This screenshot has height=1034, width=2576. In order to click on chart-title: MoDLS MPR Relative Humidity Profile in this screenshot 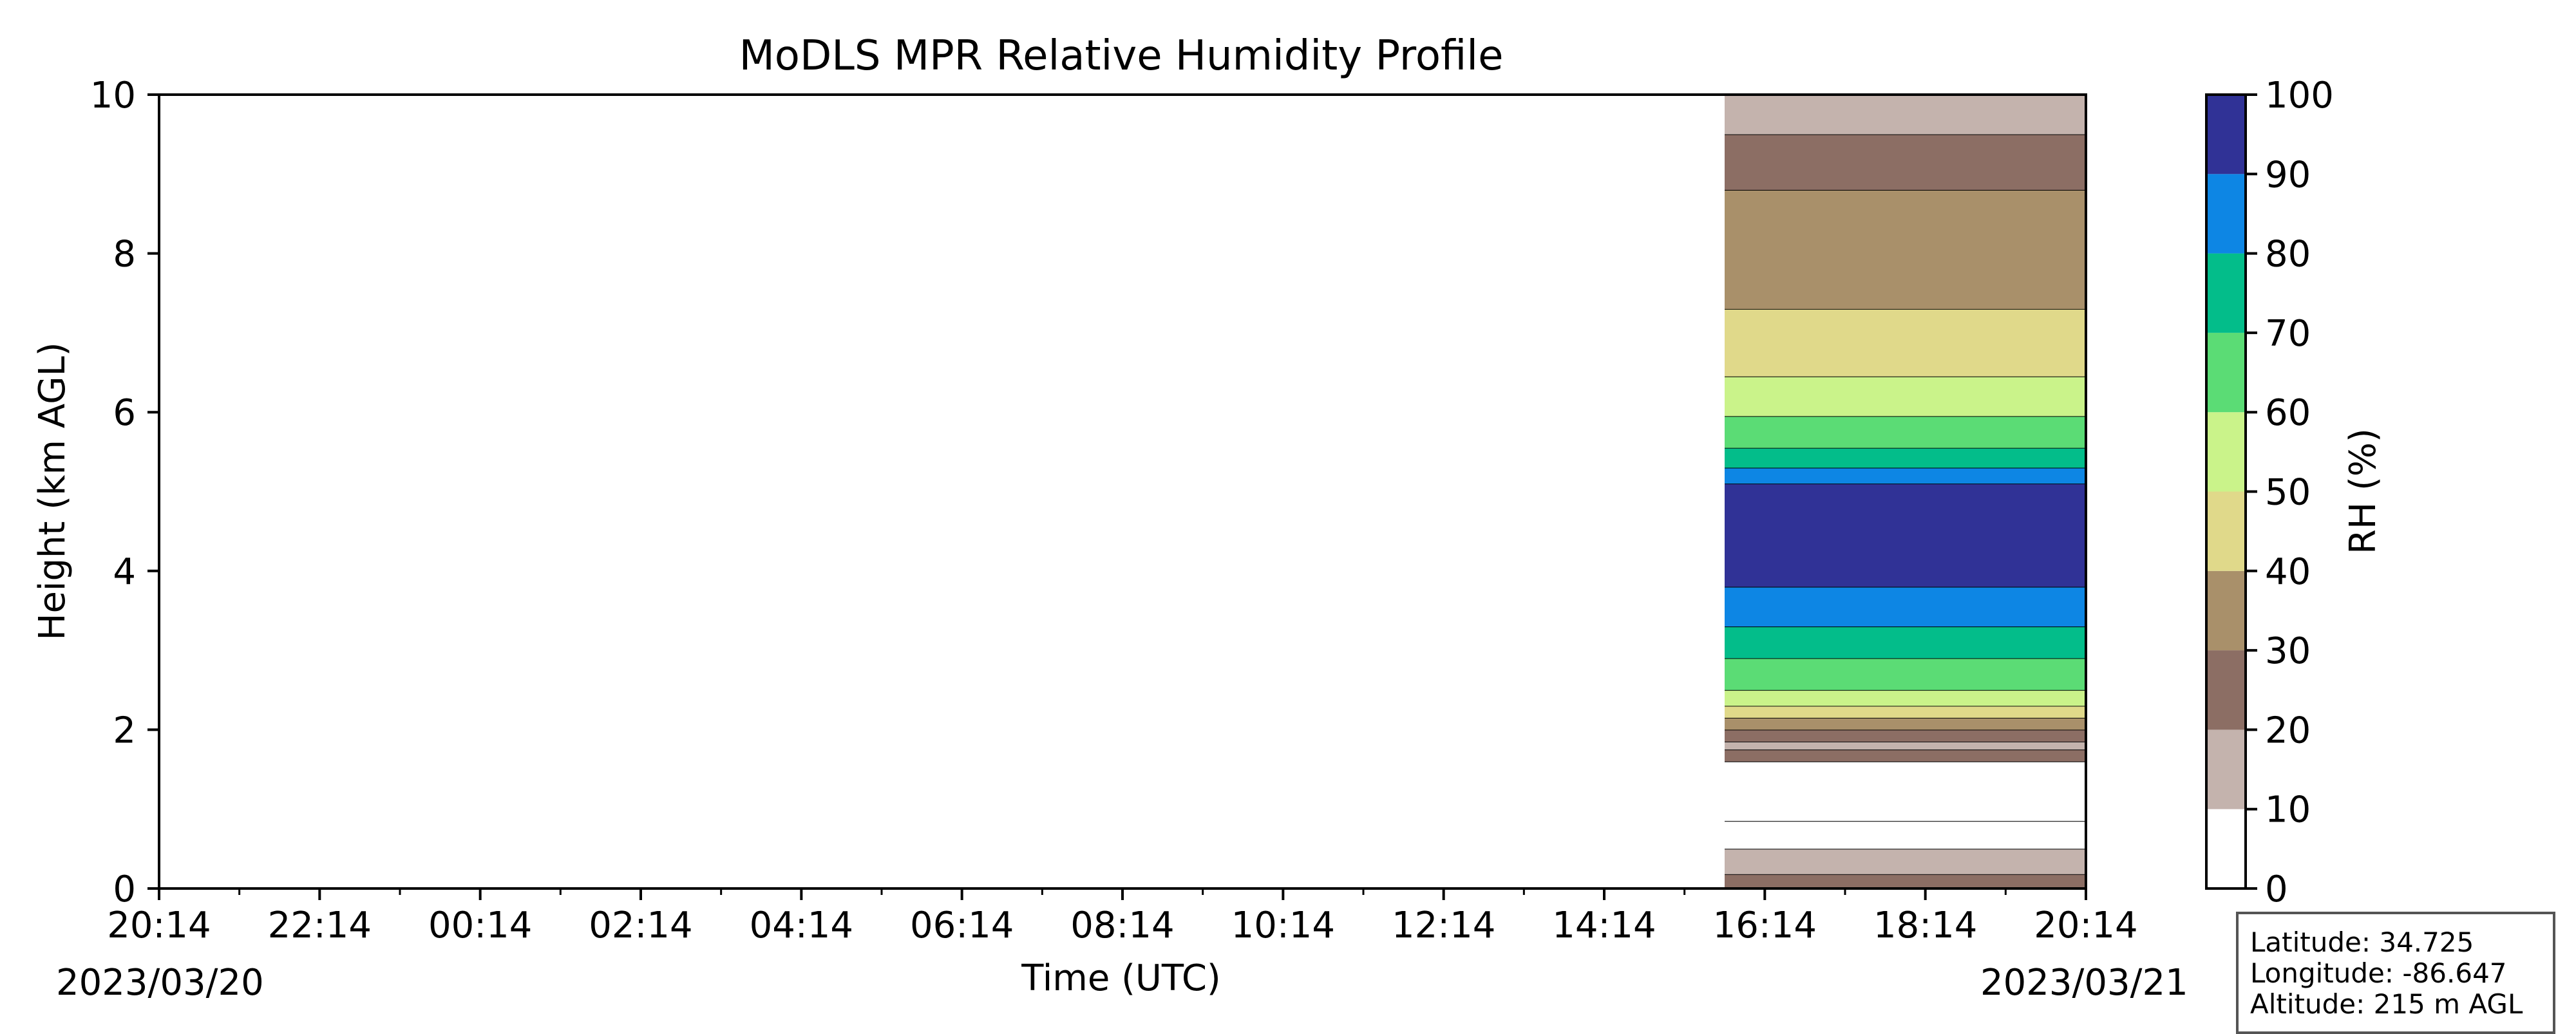, I will do `click(1122, 56)`.